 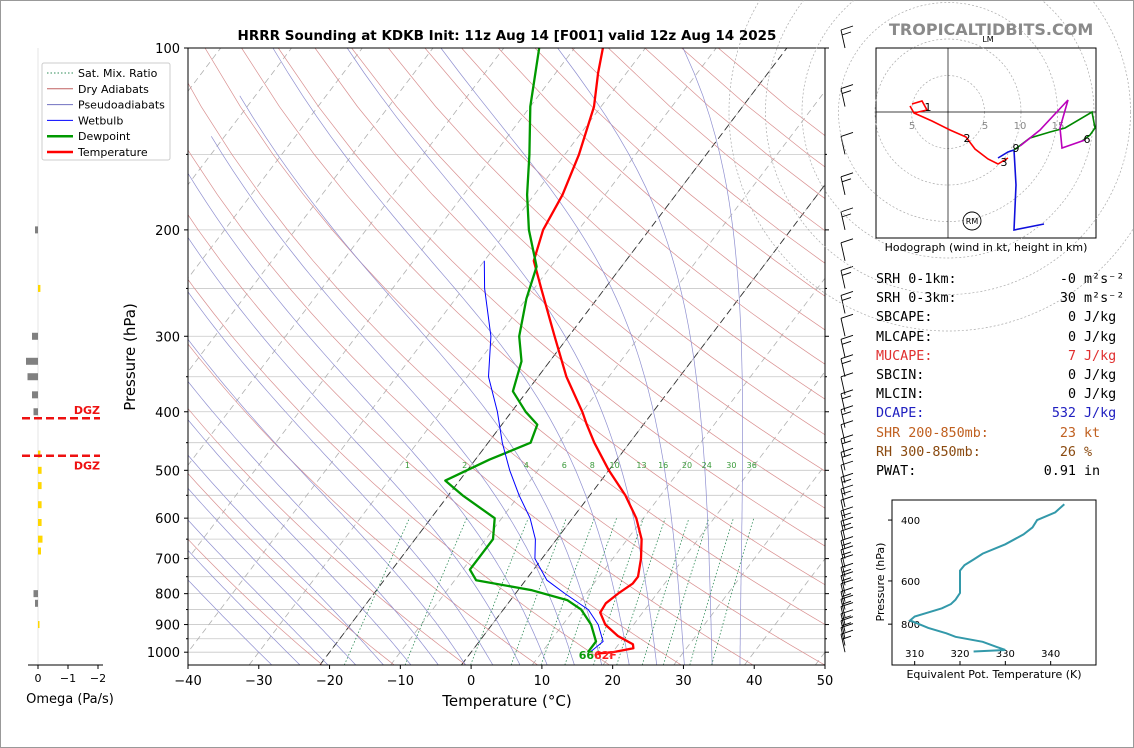 What do you see at coordinates (167, 560) in the screenshot?
I see `y-tick-label: 700` at bounding box center [167, 560].